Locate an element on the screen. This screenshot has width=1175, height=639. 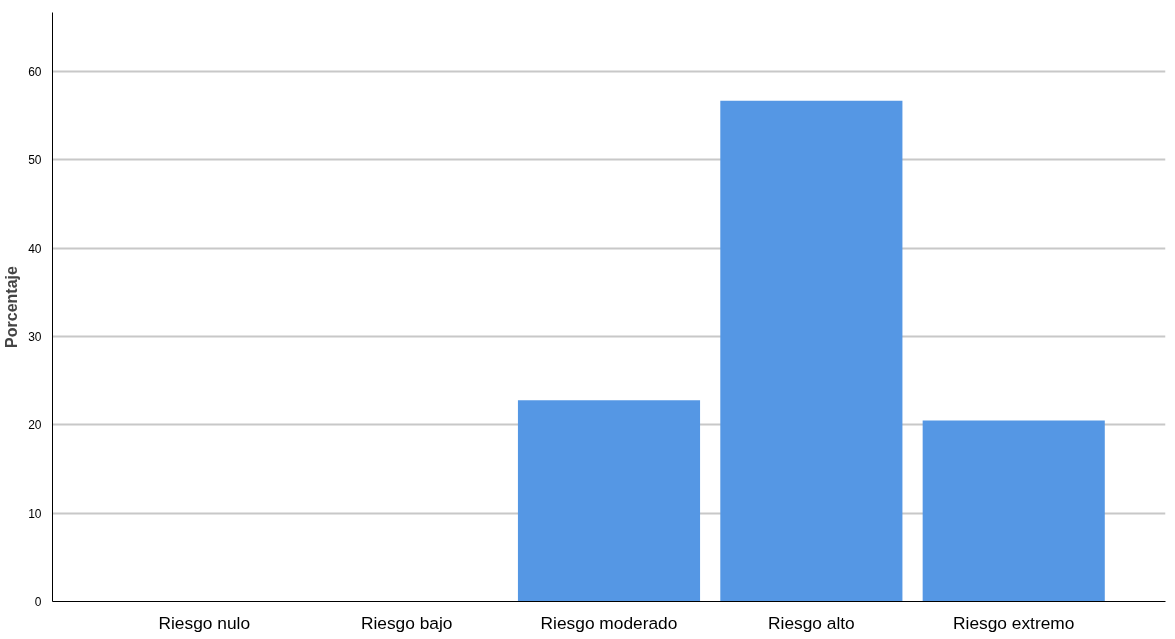
x-tick-label: Riesgo alto is located at coordinates (811, 622).